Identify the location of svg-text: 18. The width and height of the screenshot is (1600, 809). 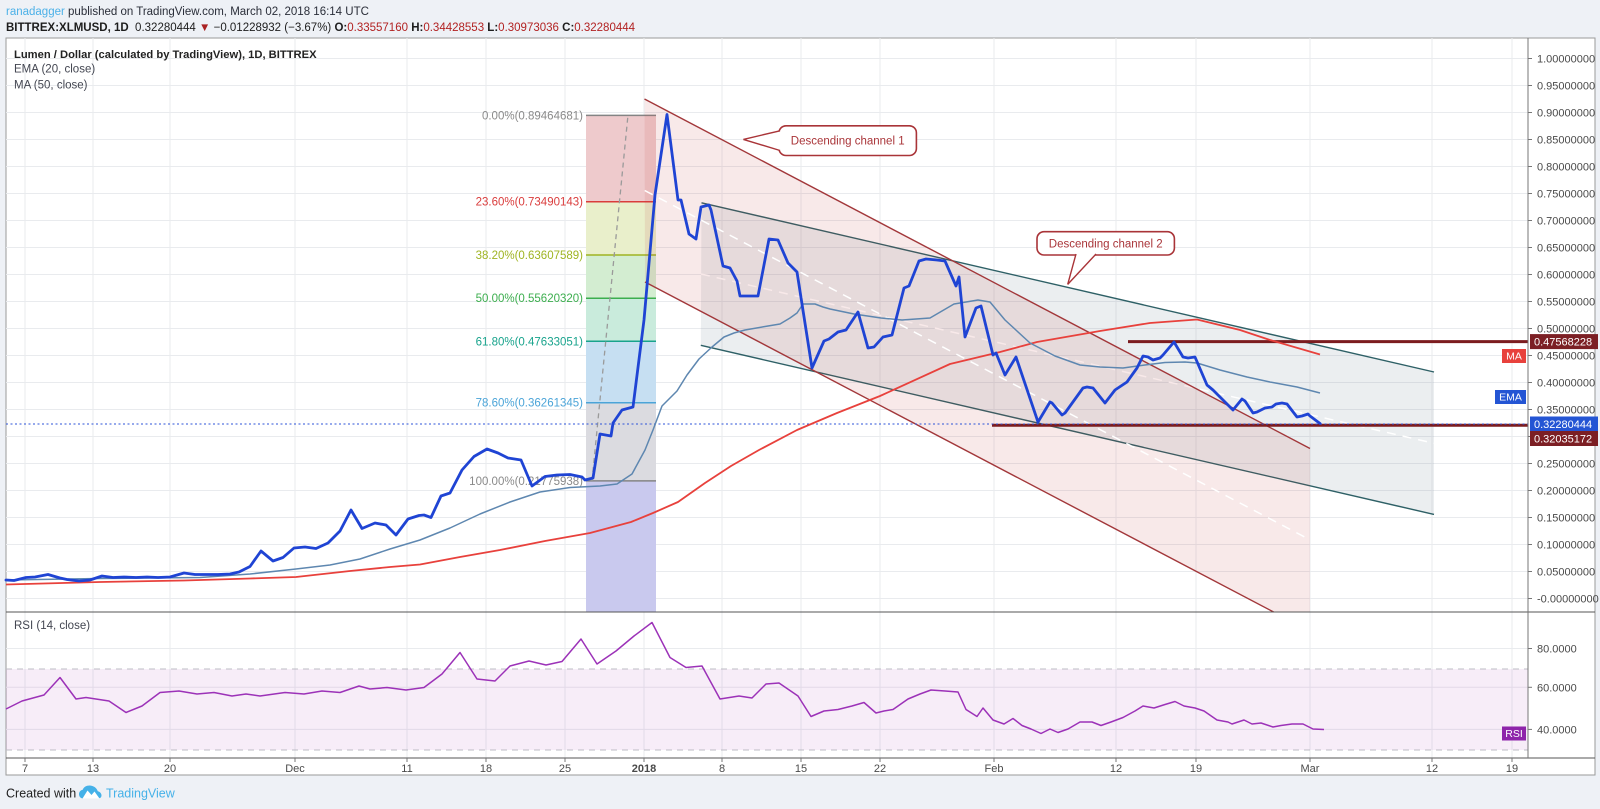
(486, 769).